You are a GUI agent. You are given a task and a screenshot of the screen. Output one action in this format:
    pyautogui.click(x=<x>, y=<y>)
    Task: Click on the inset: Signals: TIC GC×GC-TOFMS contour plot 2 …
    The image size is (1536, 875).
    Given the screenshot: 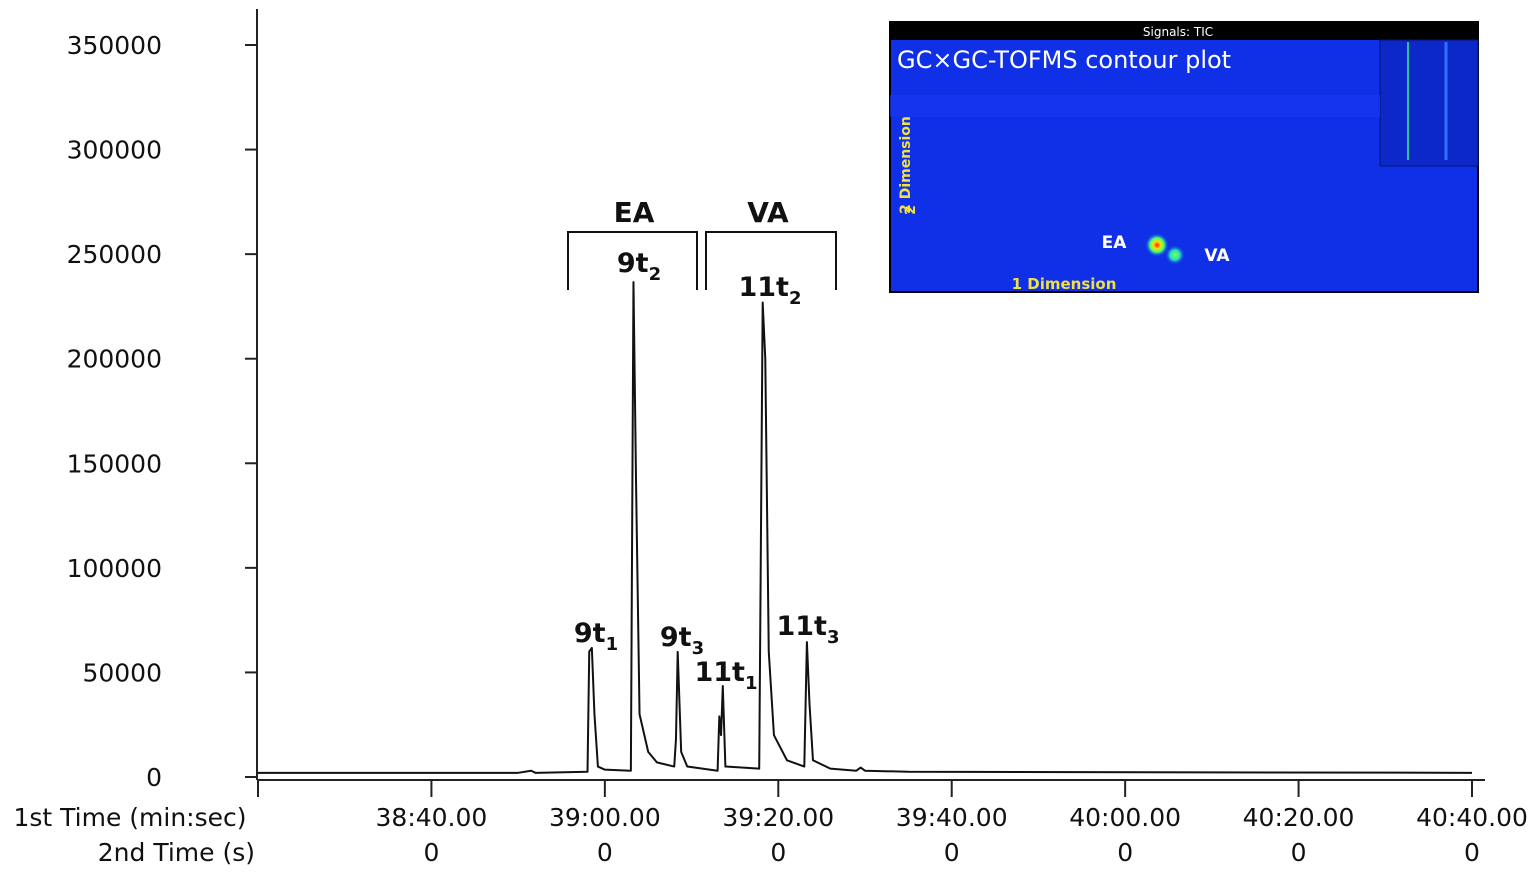 What is the action you would take?
    pyautogui.click(x=1184, y=157)
    